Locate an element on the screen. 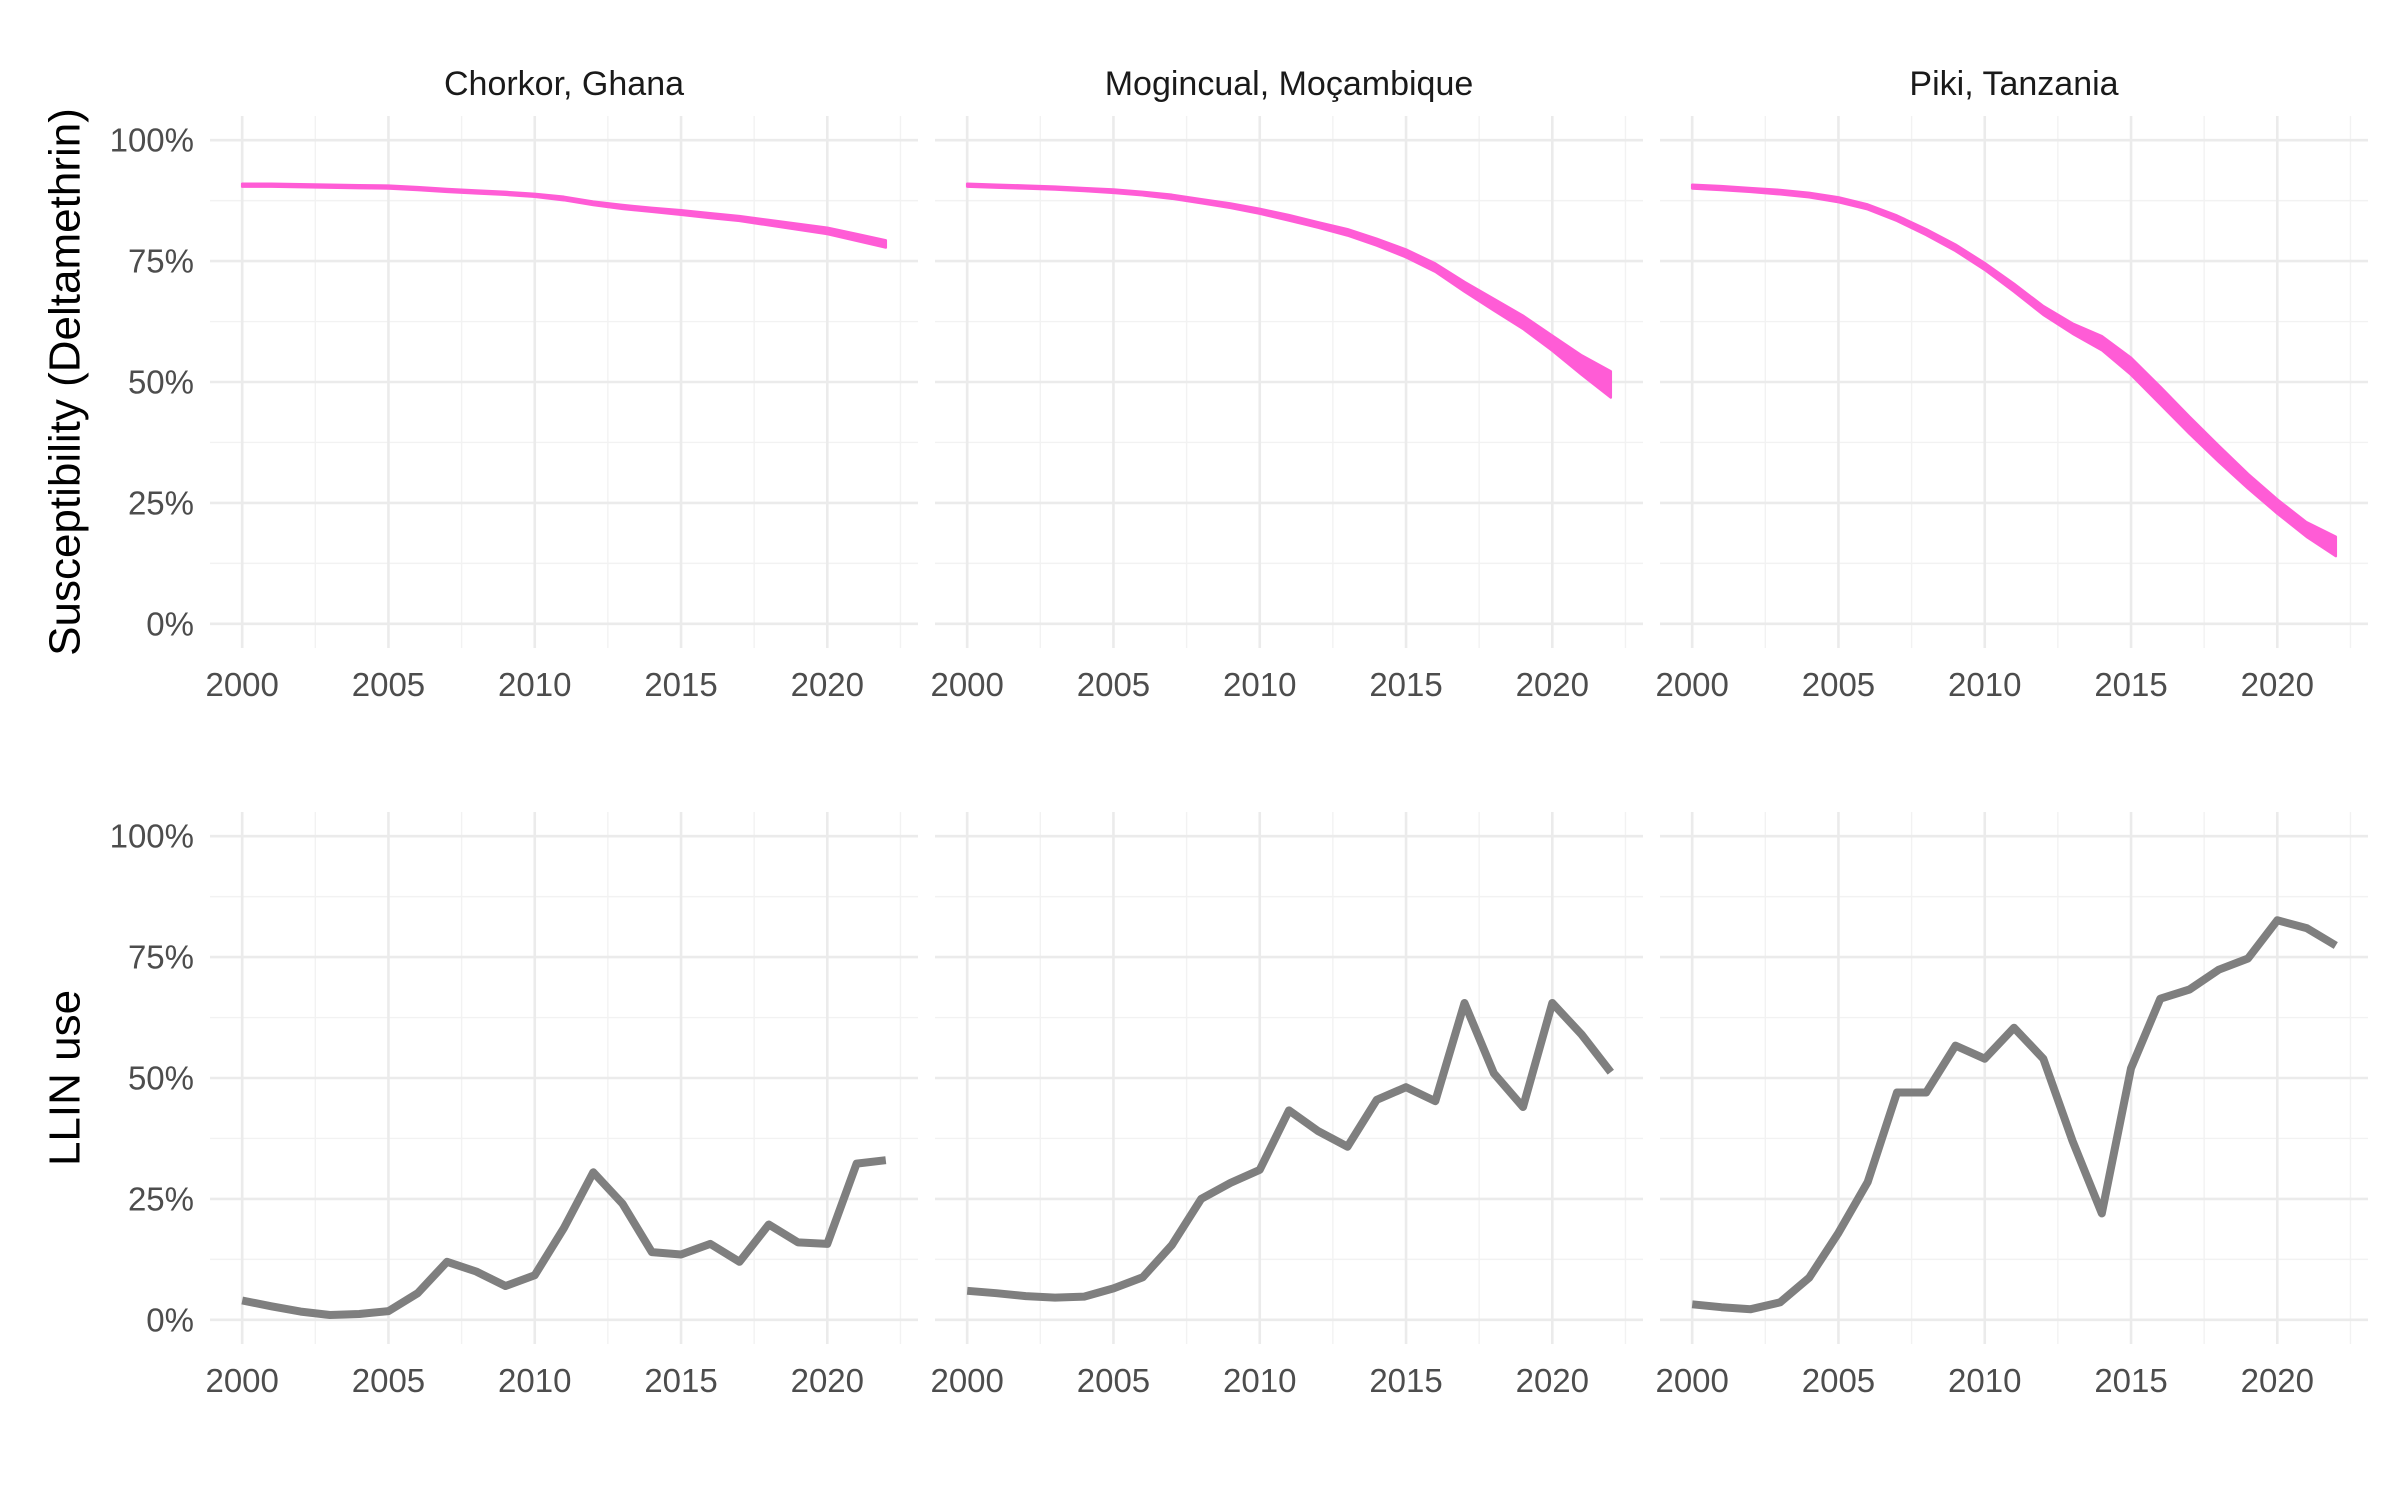 This screenshot has width=2400, height=1500. strip-title-2: Mogincual, Moçambique is located at coordinates (1289, 84).